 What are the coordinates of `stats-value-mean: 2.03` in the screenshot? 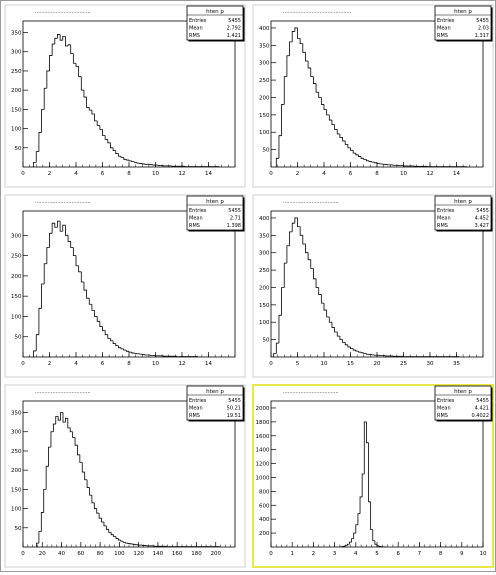 It's located at (483, 29).